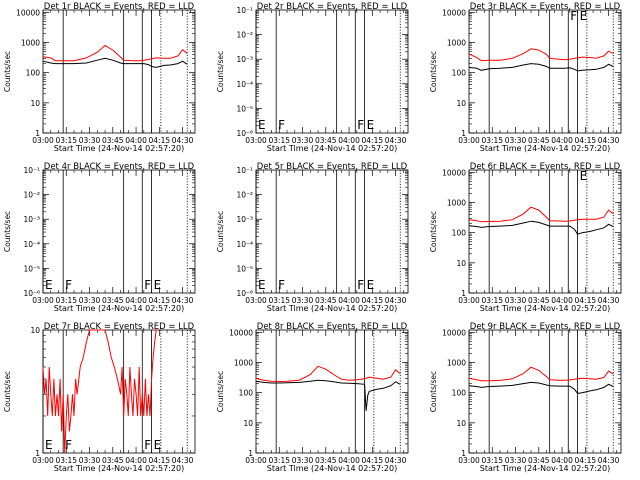  Describe the element at coordinates (31, 268) in the screenshot. I see `y-tick-label: 10⁻⁵` at that location.